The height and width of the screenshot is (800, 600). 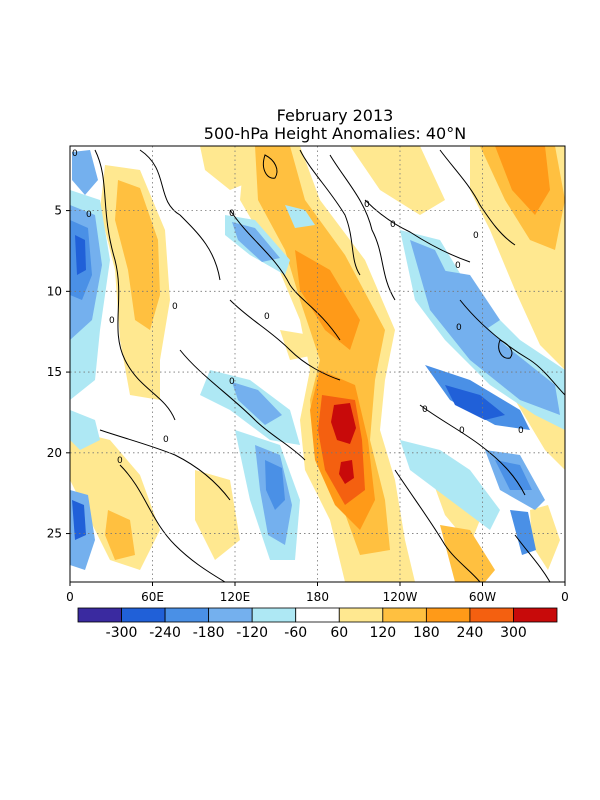 I want to click on legend-label: -240, so click(x=165, y=633).